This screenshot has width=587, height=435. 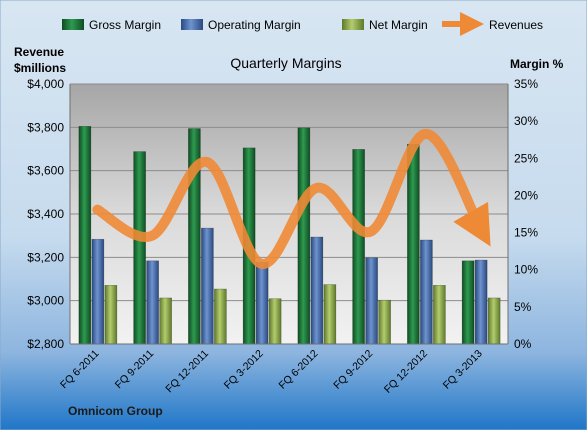 What do you see at coordinates (254, 25) in the screenshot?
I see `legend-label-operating-margin: Operating Margin` at bounding box center [254, 25].